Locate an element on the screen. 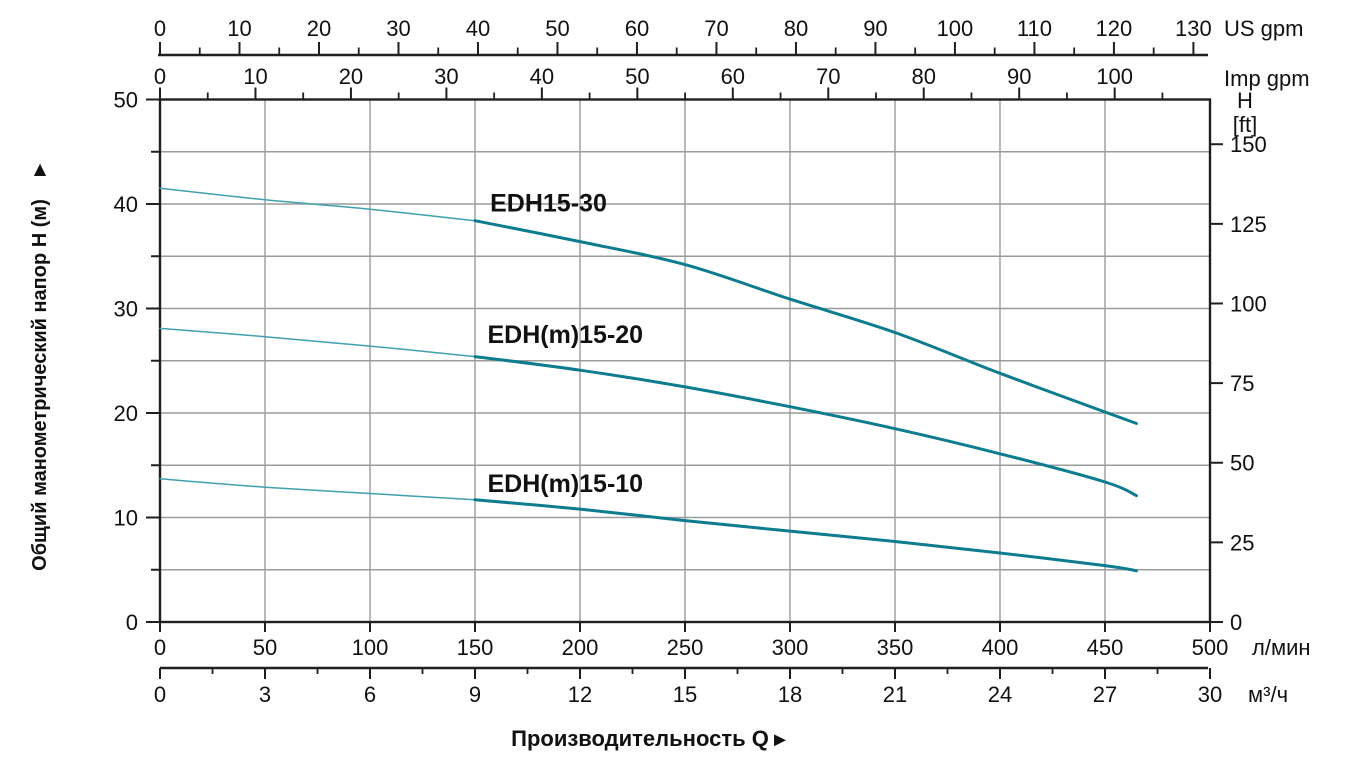  m3h-tick-label: 27 is located at coordinates (1105, 694).